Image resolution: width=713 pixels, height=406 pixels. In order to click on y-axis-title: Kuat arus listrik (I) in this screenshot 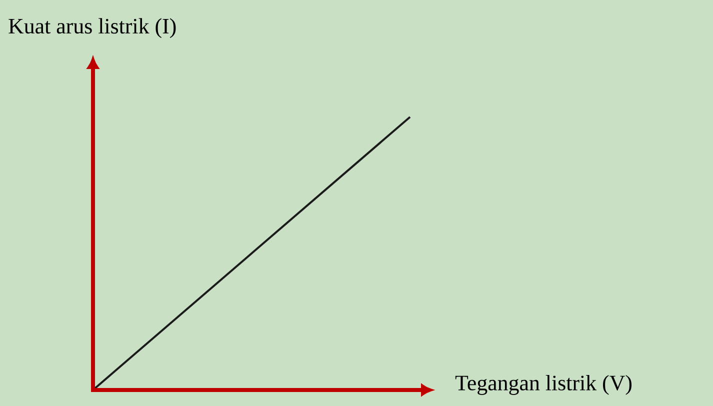, I will do `click(92, 28)`.